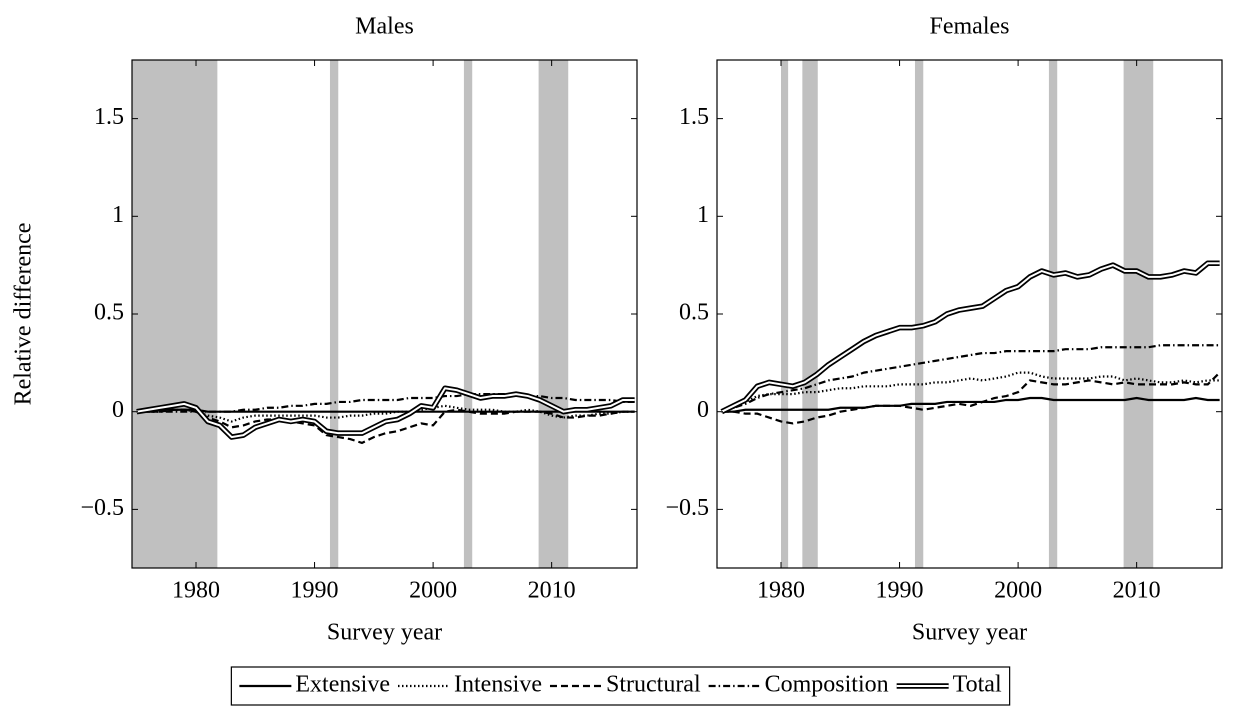 The height and width of the screenshot is (711, 1241). What do you see at coordinates (498, 685) in the screenshot?
I see `legend-label: Intensive` at bounding box center [498, 685].